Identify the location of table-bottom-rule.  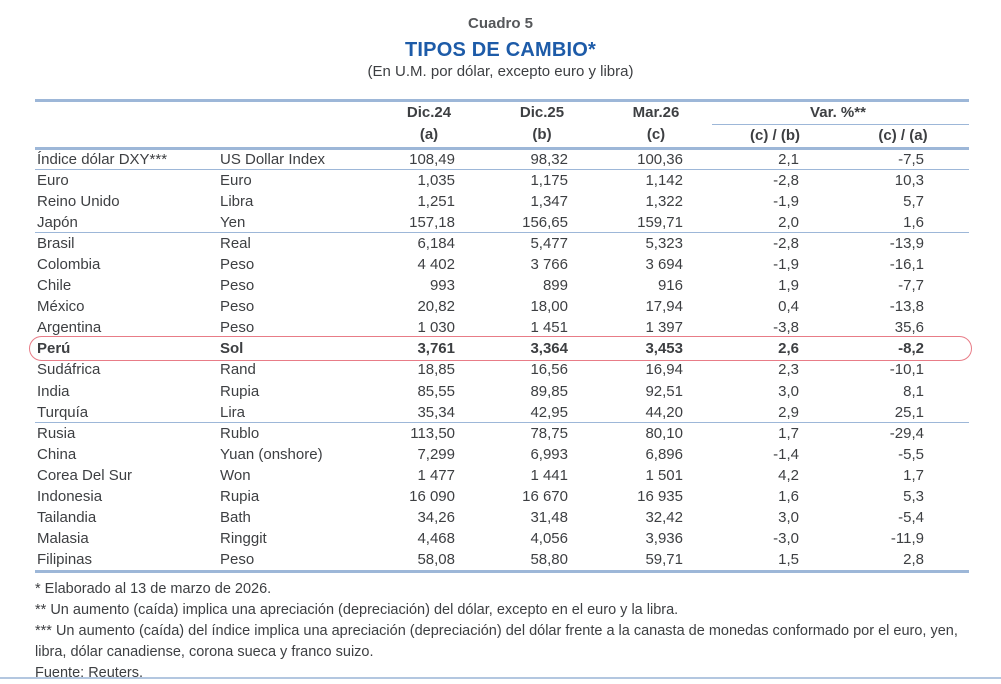
(502, 571).